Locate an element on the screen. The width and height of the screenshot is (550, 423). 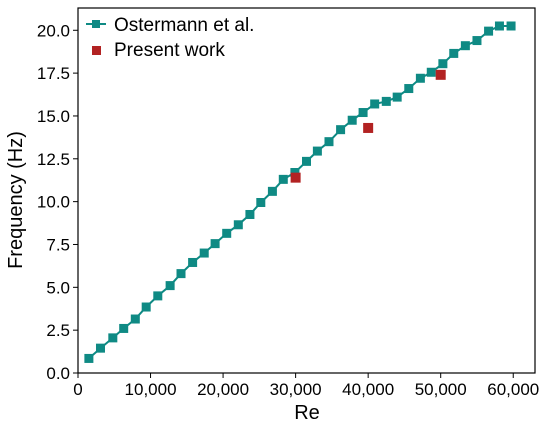
y-tick-label: 12.5 is located at coordinates (53, 159).